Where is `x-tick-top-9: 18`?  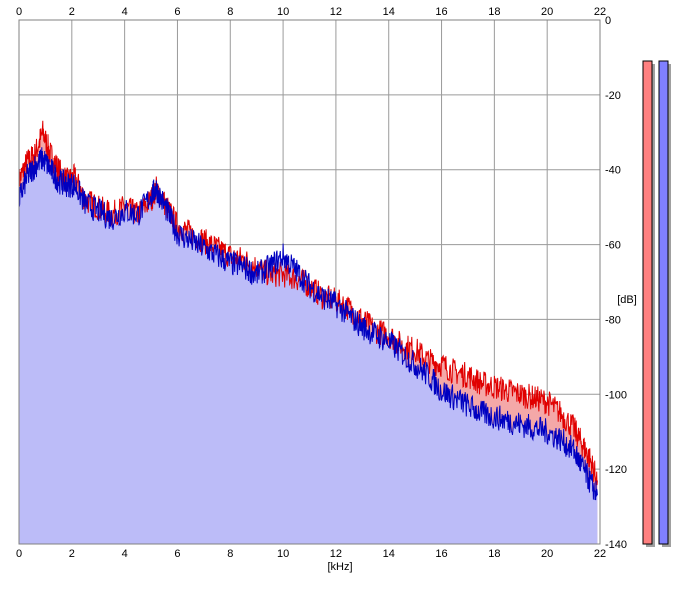
x-tick-top-9: 18 is located at coordinates (494, 12).